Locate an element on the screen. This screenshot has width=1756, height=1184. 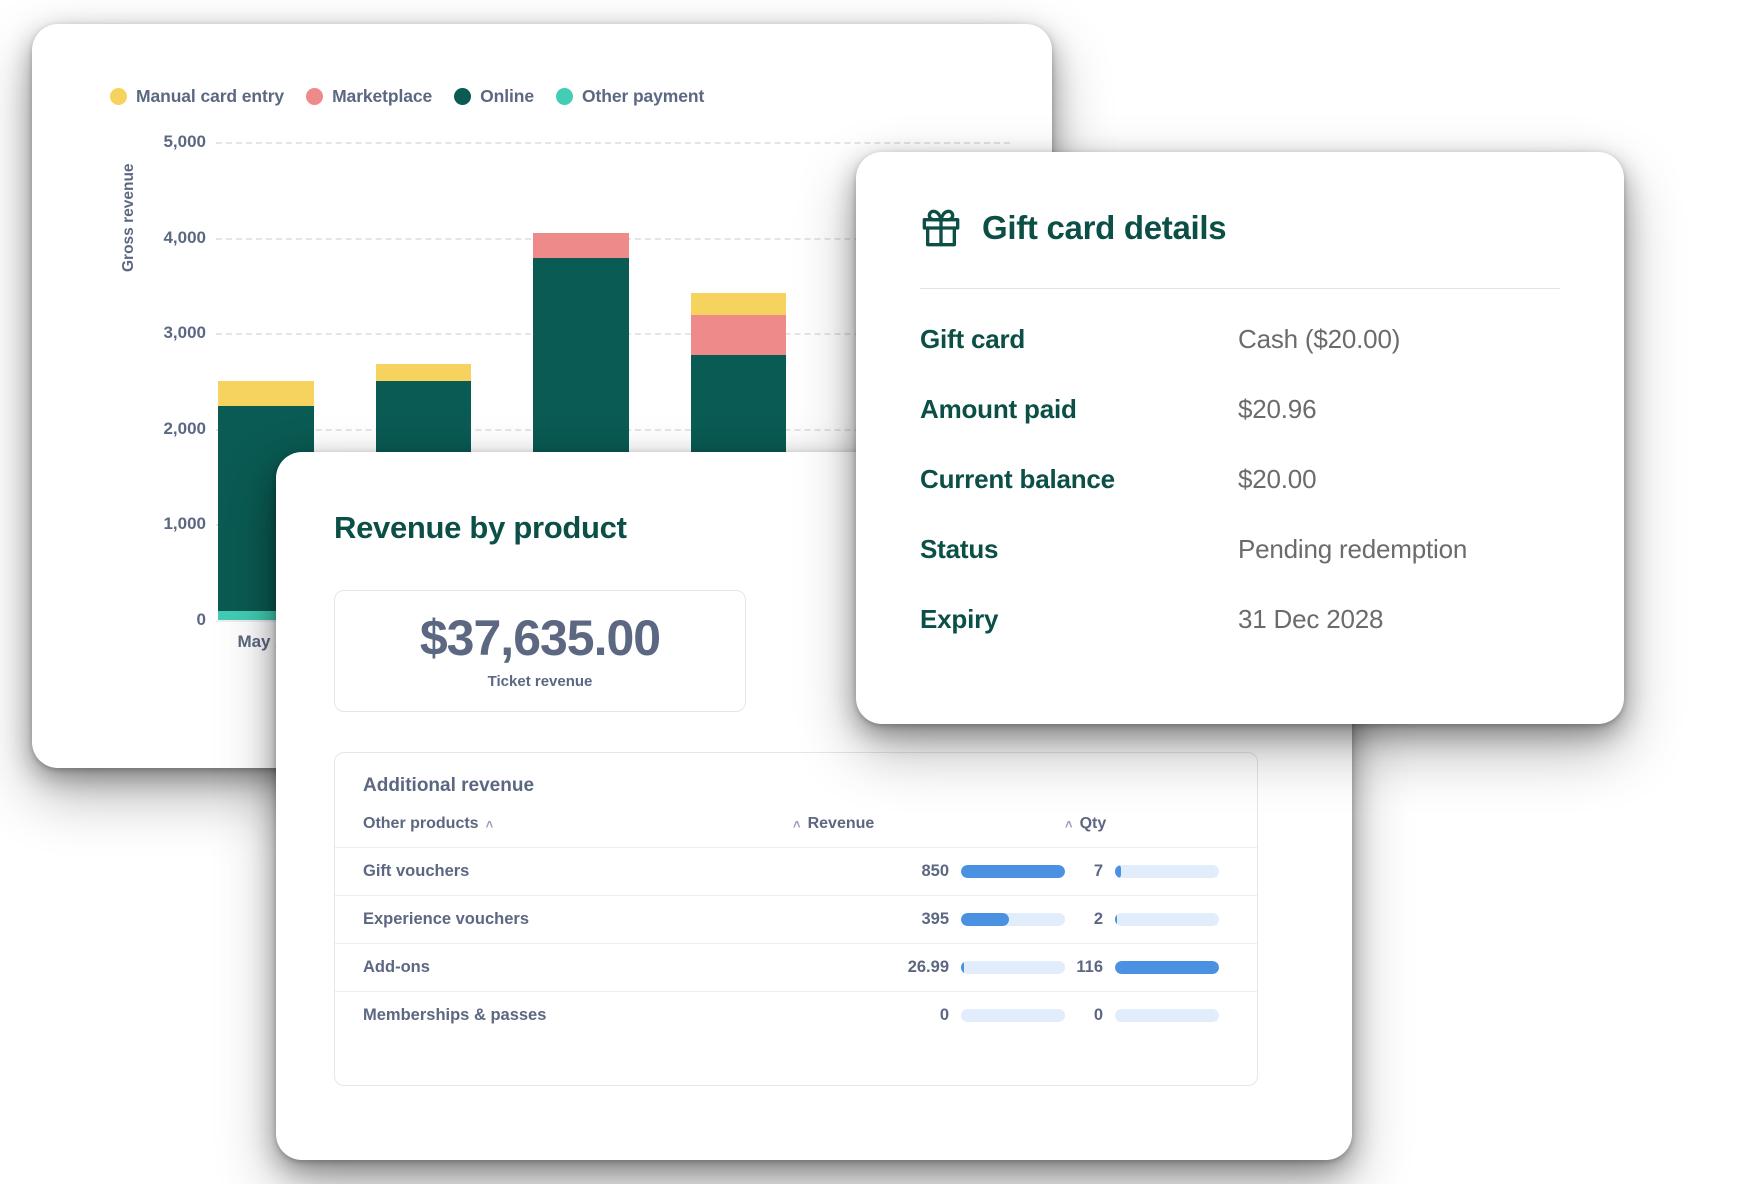
table-header-row: Other products ˄ ˄ Revenue ˄ Qty is located at coordinates (796, 831).